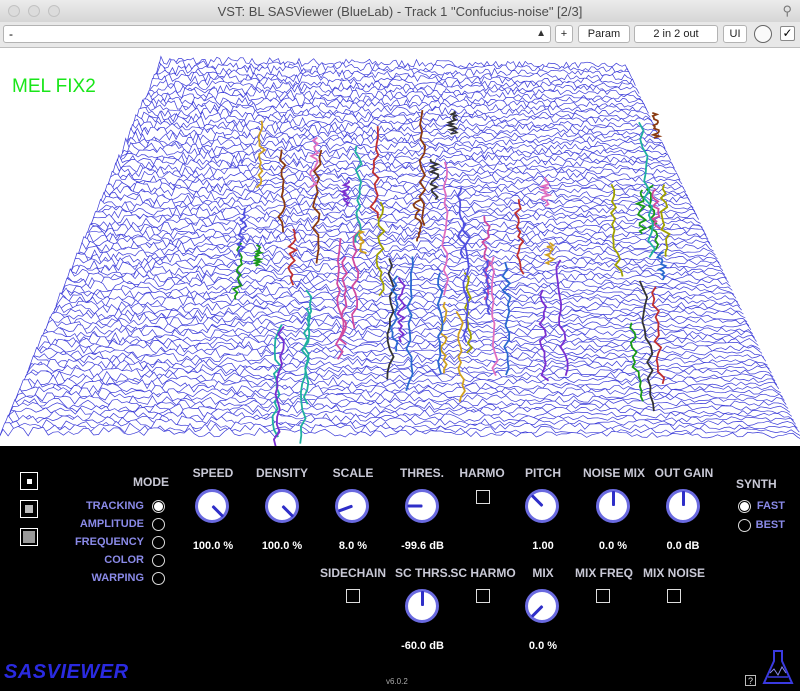 The image size is (800, 691). Describe the element at coordinates (543, 646) in the screenshot. I see `mix-value: 0.0 %` at that location.